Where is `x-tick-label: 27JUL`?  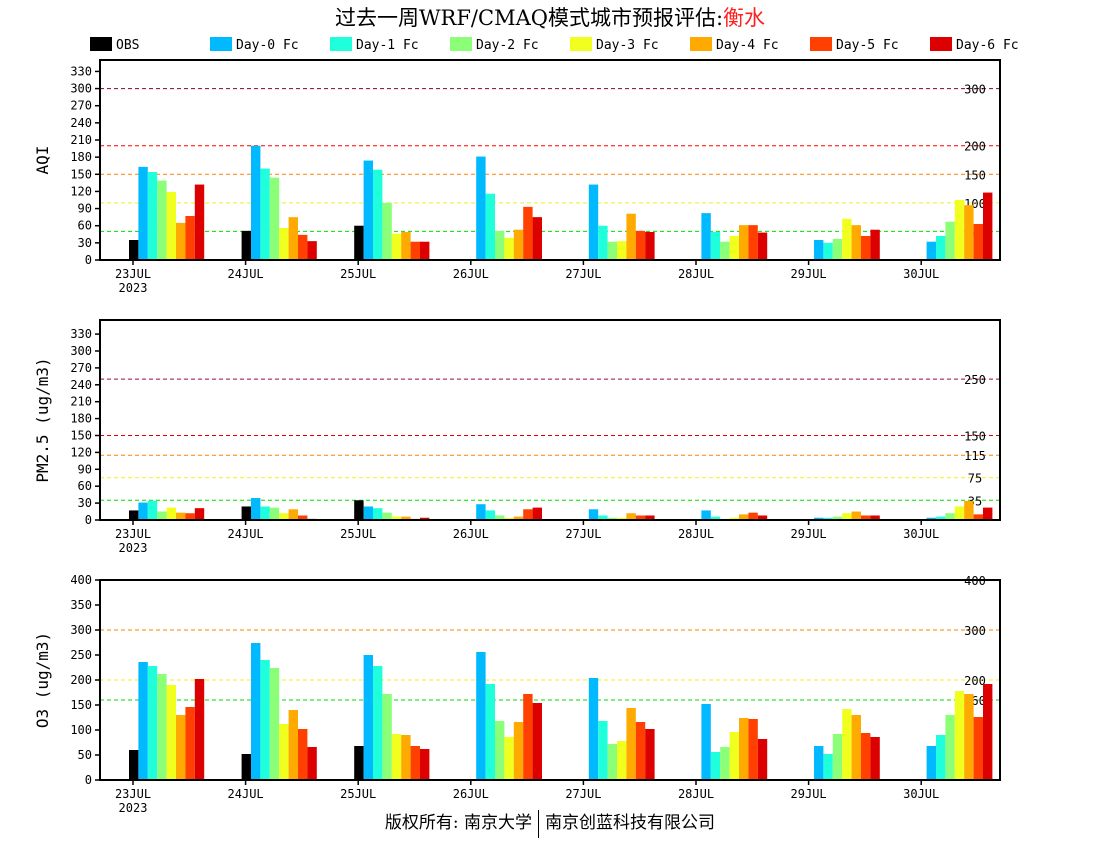
x-tick-label: 27JUL is located at coordinates (583, 534).